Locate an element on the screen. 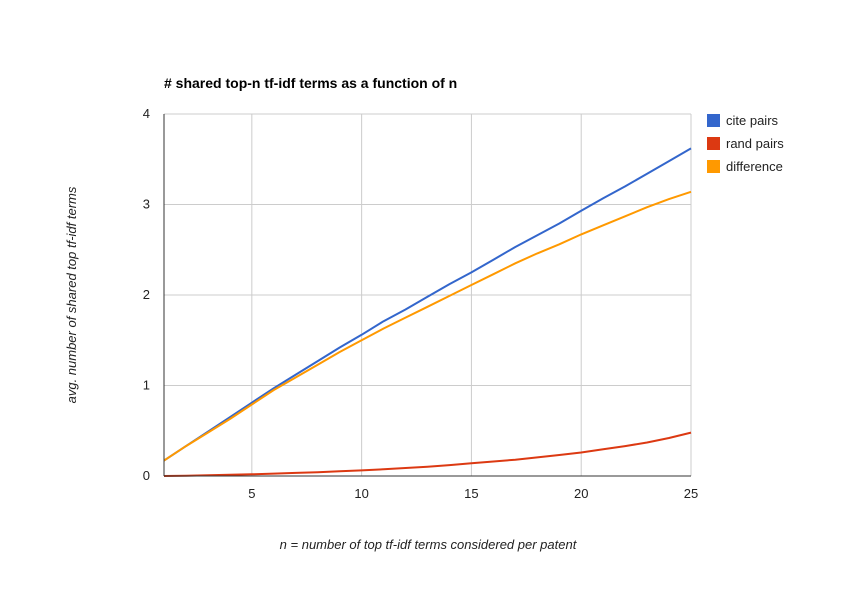 The width and height of the screenshot is (855, 589). legend-label: rand pairs is located at coordinates (755, 143).